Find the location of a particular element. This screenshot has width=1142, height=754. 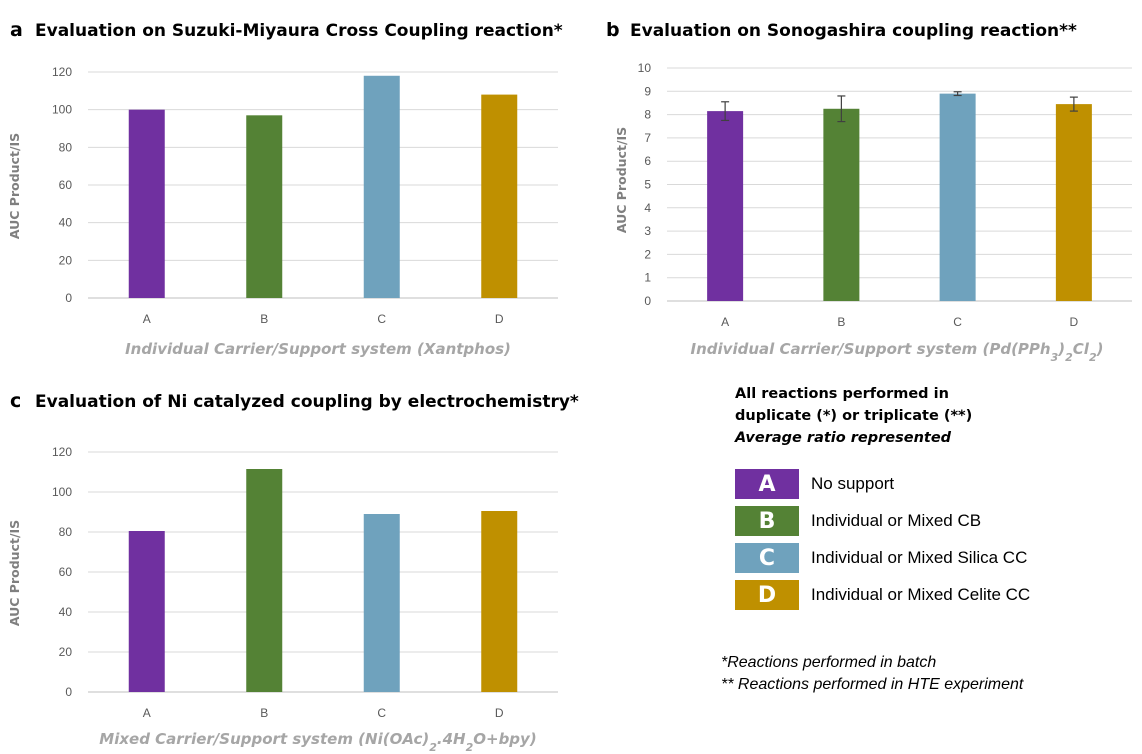

legend-swatch-c: C is located at coordinates (767, 558).